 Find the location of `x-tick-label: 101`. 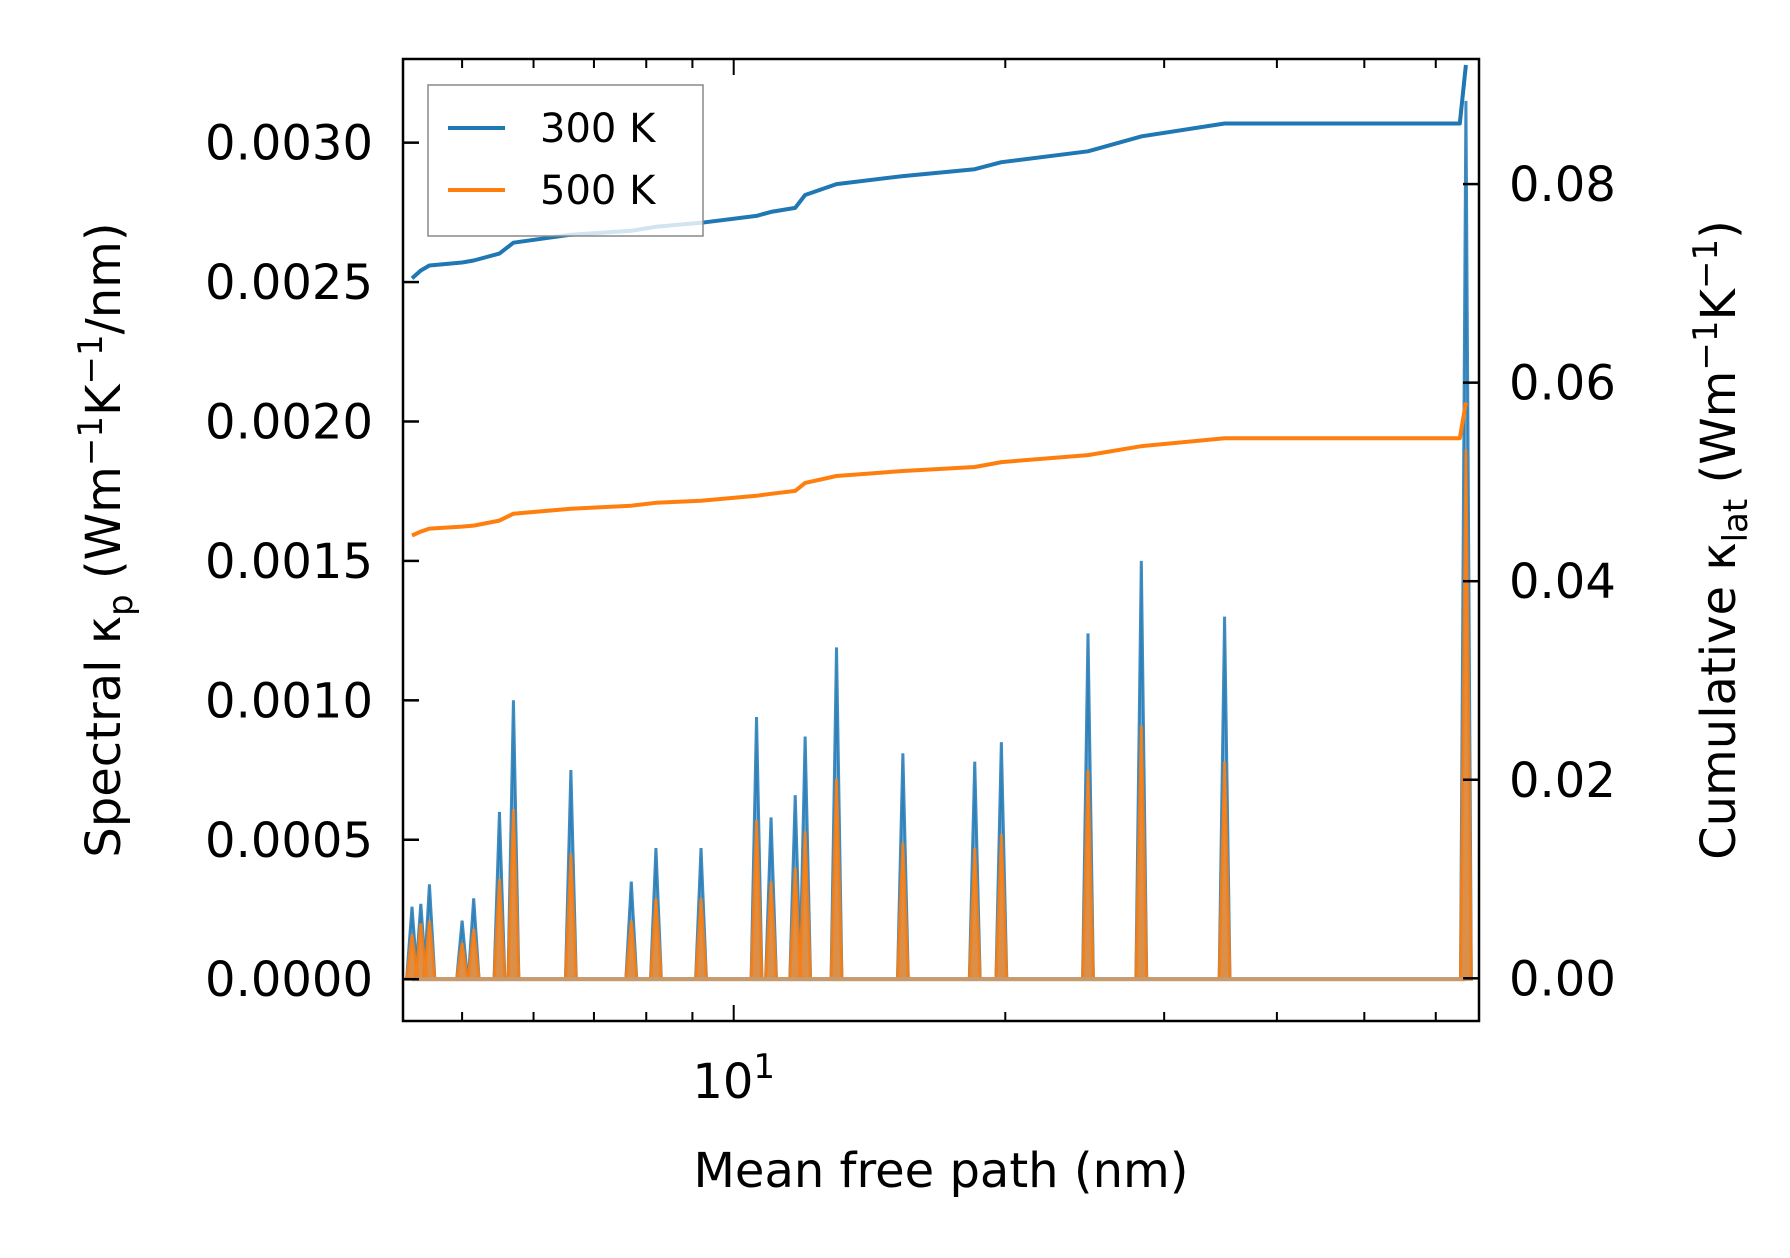

x-tick-label: 101 is located at coordinates (733, 1078).